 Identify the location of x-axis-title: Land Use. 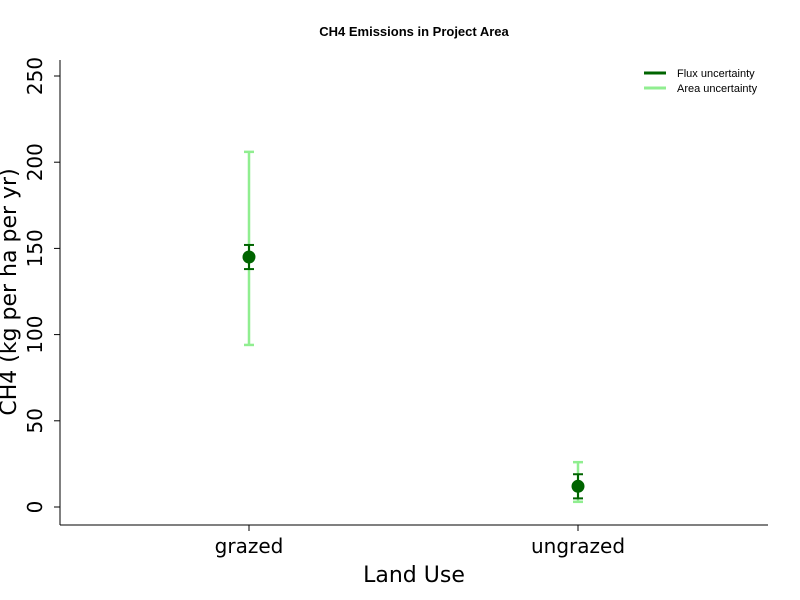
(414, 575).